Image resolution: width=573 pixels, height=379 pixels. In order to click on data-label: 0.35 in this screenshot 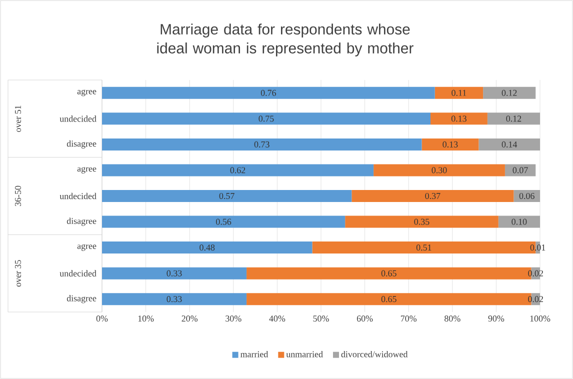, I will do `click(422, 221)`.